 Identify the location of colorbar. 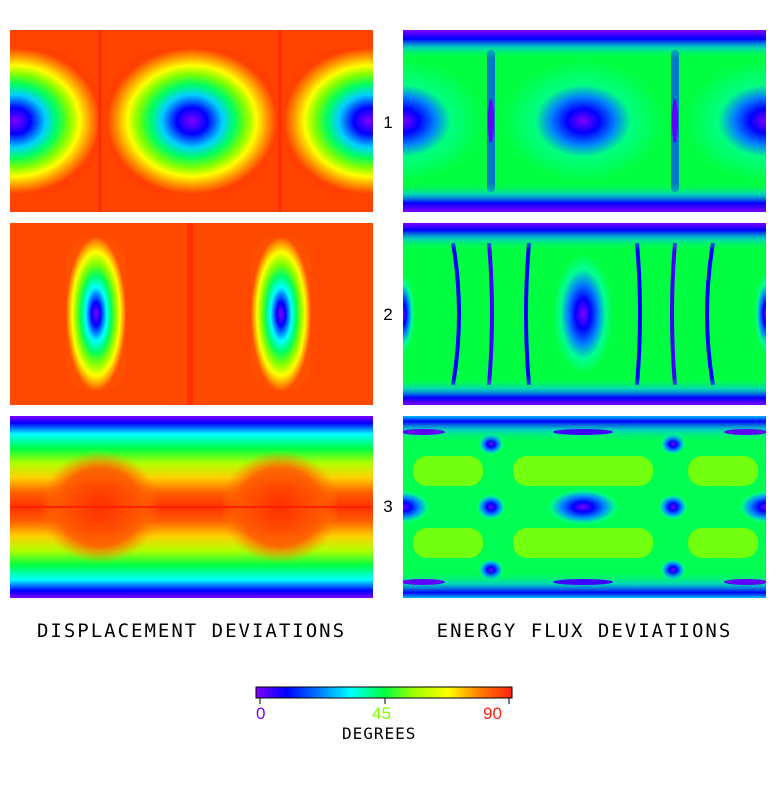
(384, 695).